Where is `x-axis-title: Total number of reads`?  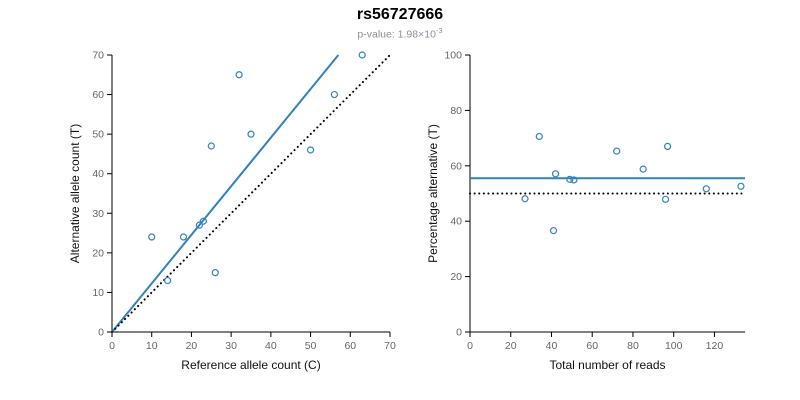
x-axis-title: Total number of reads is located at coordinates (607, 365).